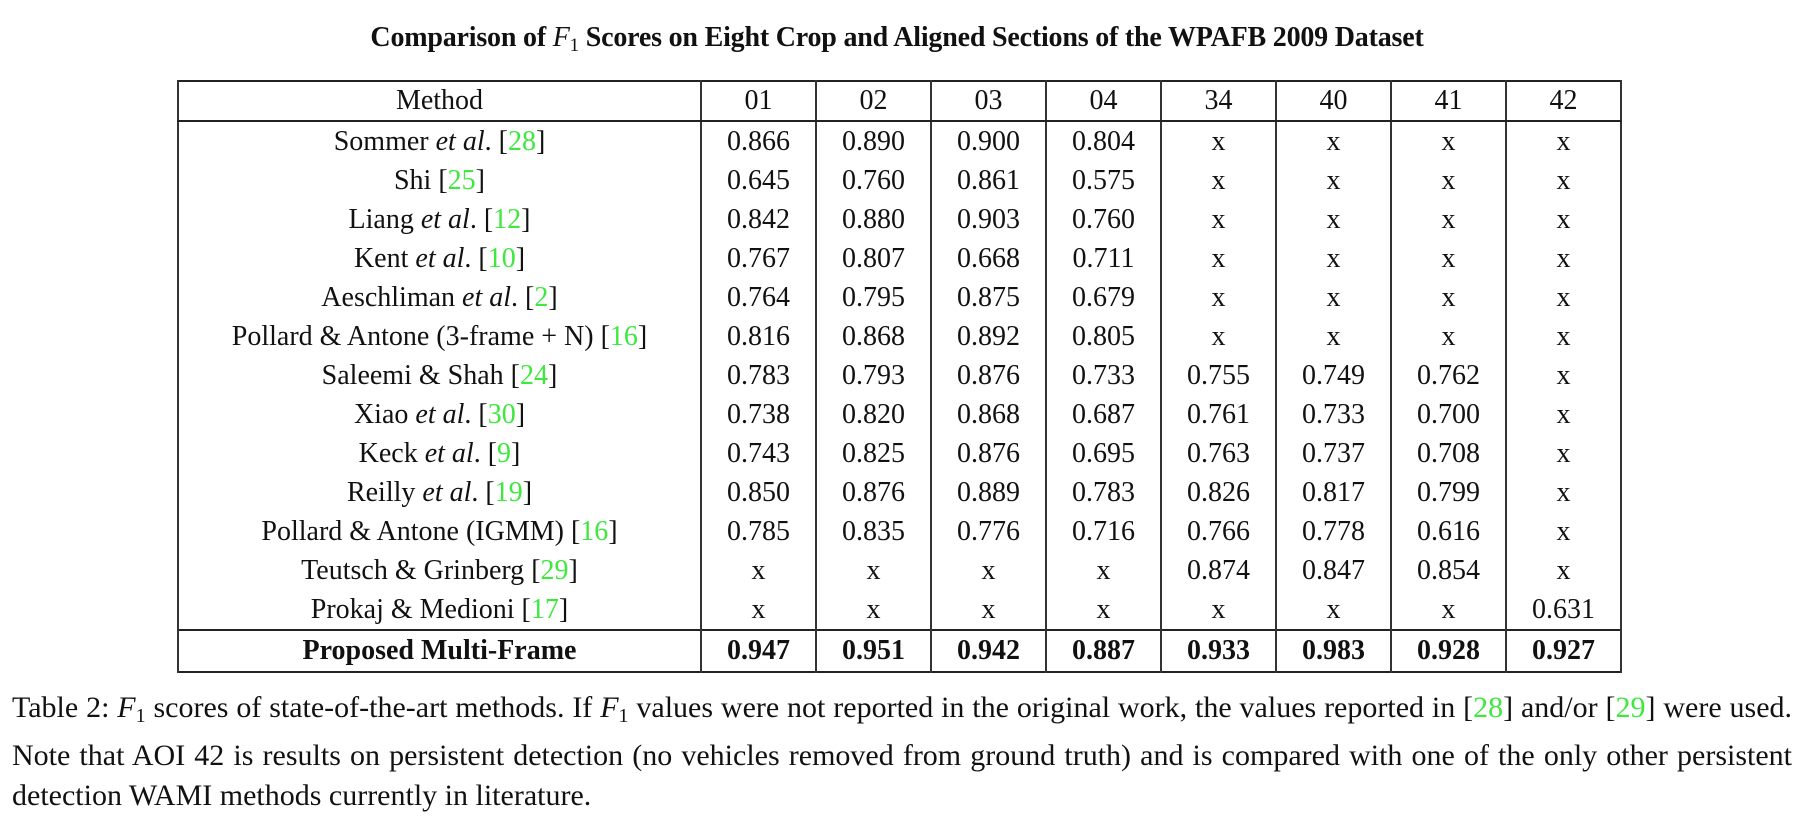 The width and height of the screenshot is (1794, 834). What do you see at coordinates (1103, 531) in the screenshot?
I see `f1-score-cell: 0.716` at bounding box center [1103, 531].